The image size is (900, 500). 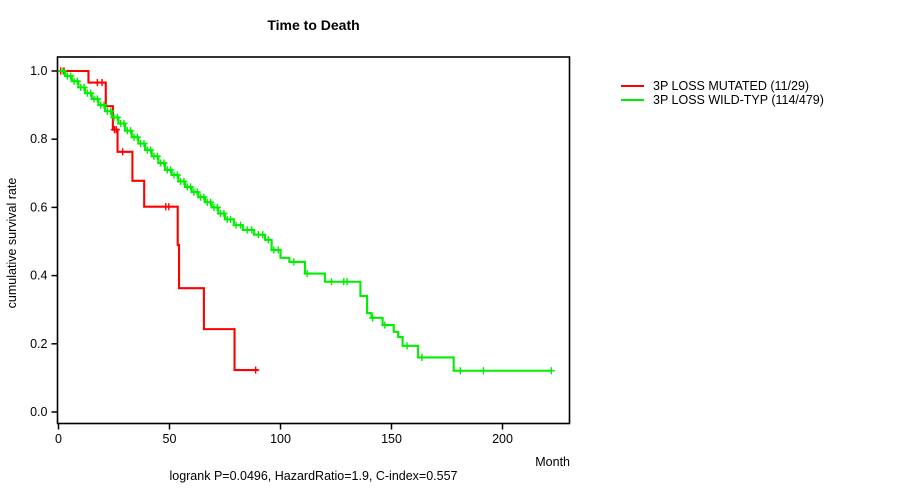 What do you see at coordinates (731, 86) in the screenshot?
I see `legend-label-mutated: 3P LOSS MUTATED (11/29)` at bounding box center [731, 86].